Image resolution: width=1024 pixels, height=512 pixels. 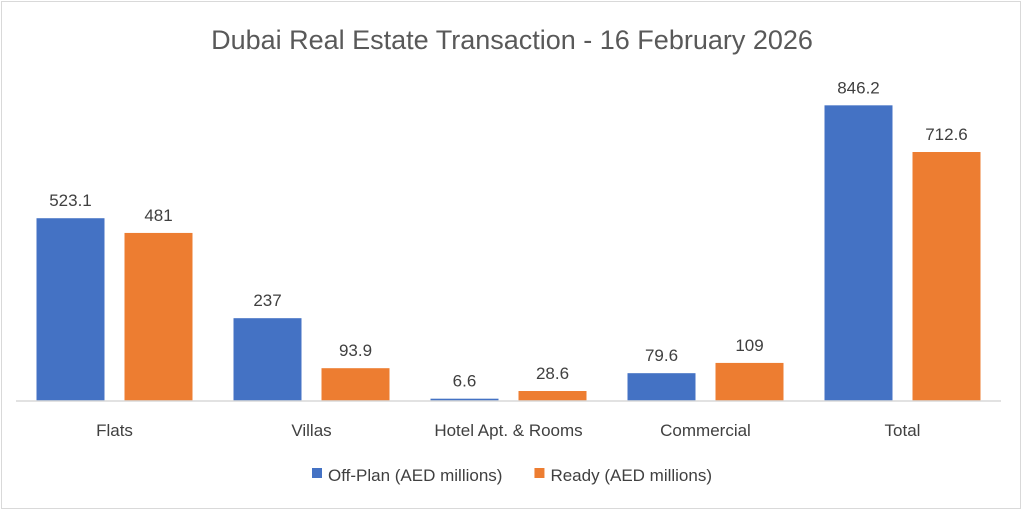 What do you see at coordinates (661, 355) in the screenshot?
I see `data-label-offplan-3: 79.6` at bounding box center [661, 355].